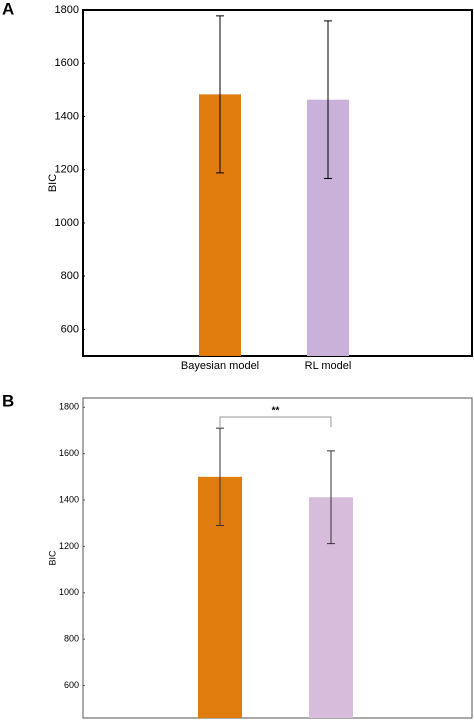 The height and width of the screenshot is (728, 474). I want to click on significance-bracket, so click(275, 421).